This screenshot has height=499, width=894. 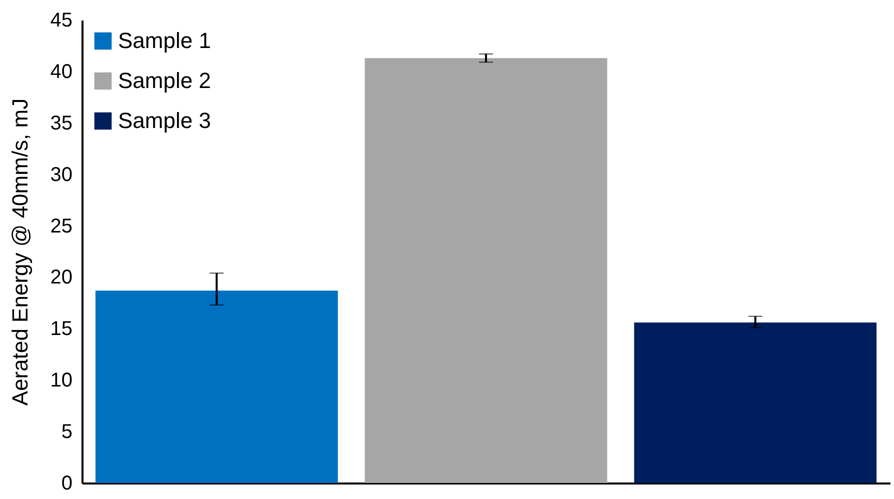 What do you see at coordinates (61, 21) in the screenshot?
I see `y-tick-label: 45` at bounding box center [61, 21].